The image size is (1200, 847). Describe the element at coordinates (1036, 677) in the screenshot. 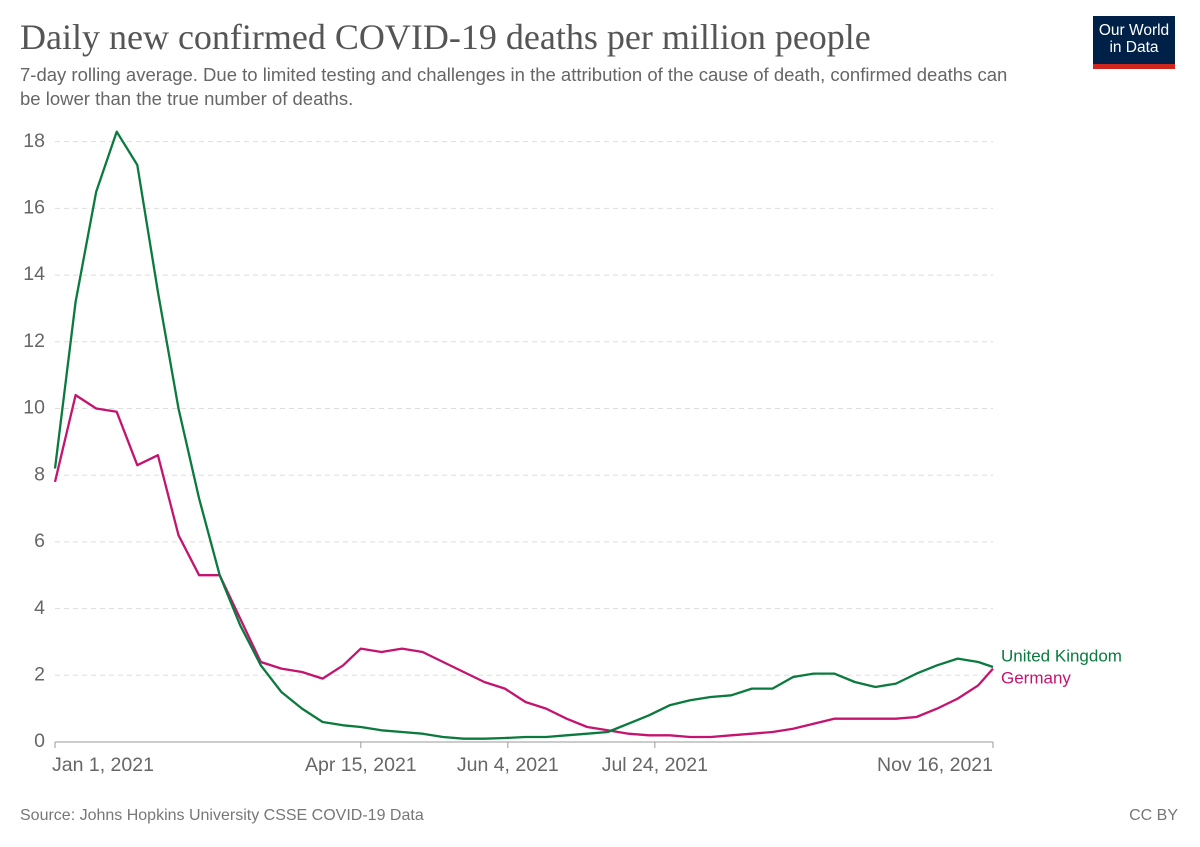

I see `series-label: Germany` at that location.